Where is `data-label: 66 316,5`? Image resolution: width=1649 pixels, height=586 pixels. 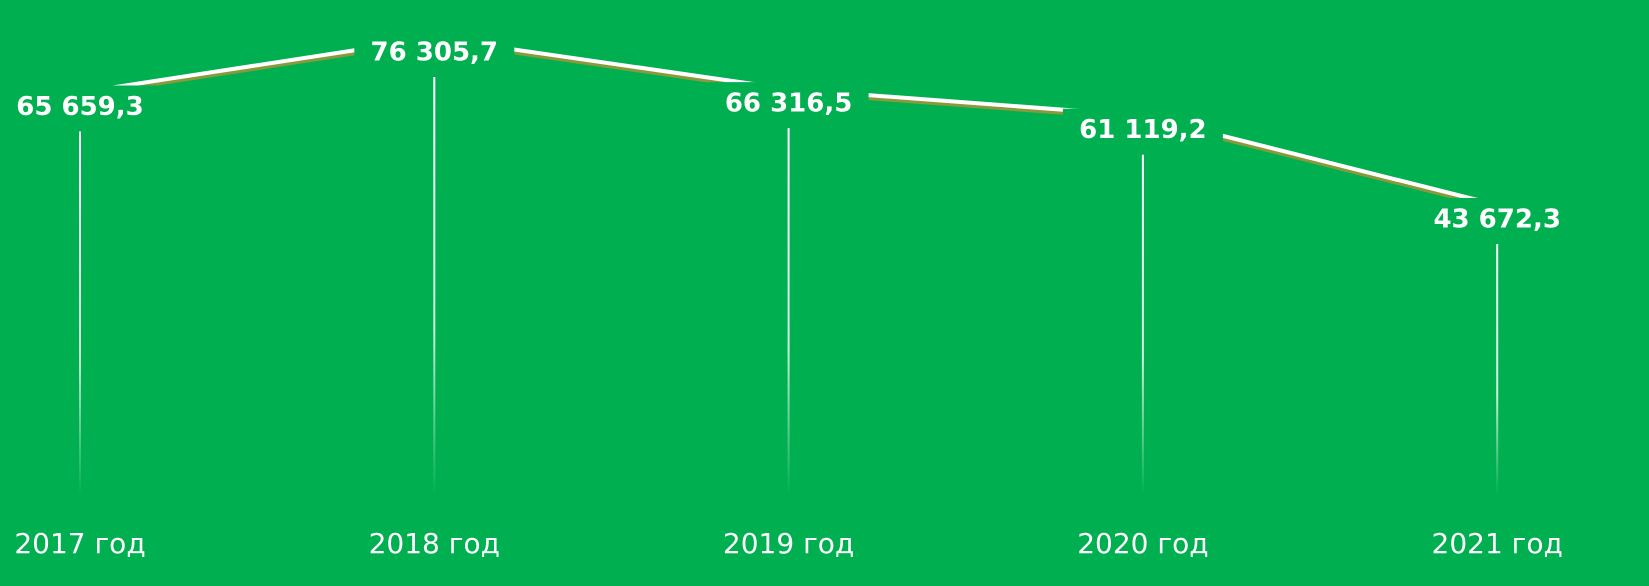 data-label: 66 316,5 is located at coordinates (788, 104).